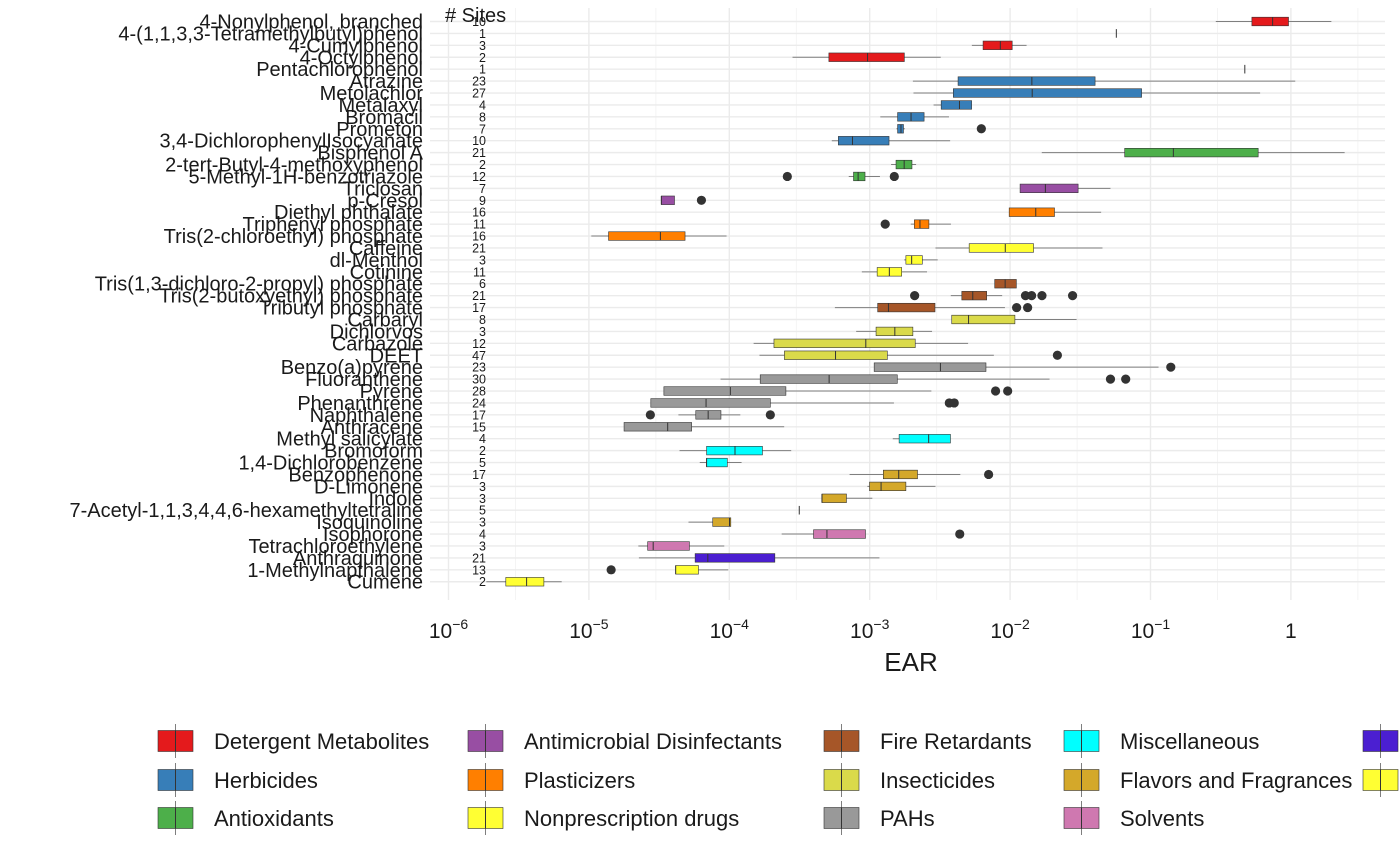 The image size is (1400, 866). What do you see at coordinates (844, 343) in the screenshot?
I see `box-carbazole` at bounding box center [844, 343].